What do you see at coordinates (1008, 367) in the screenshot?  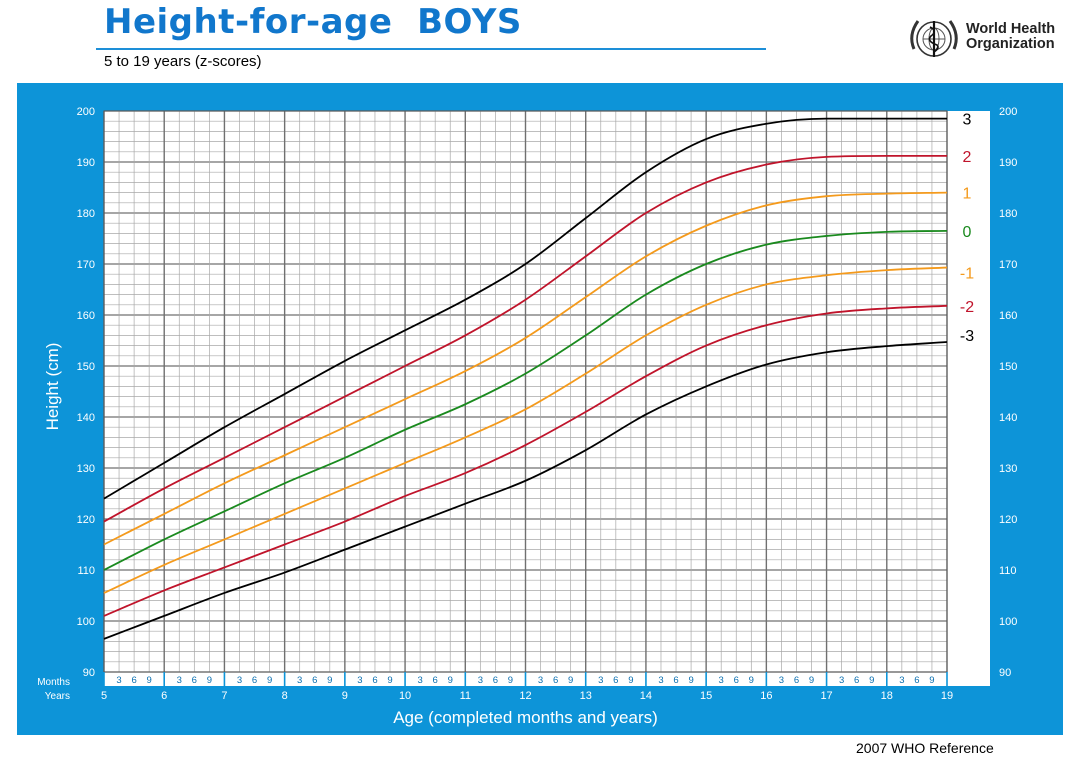 I see `y-tick-label-right: 150` at bounding box center [1008, 367].